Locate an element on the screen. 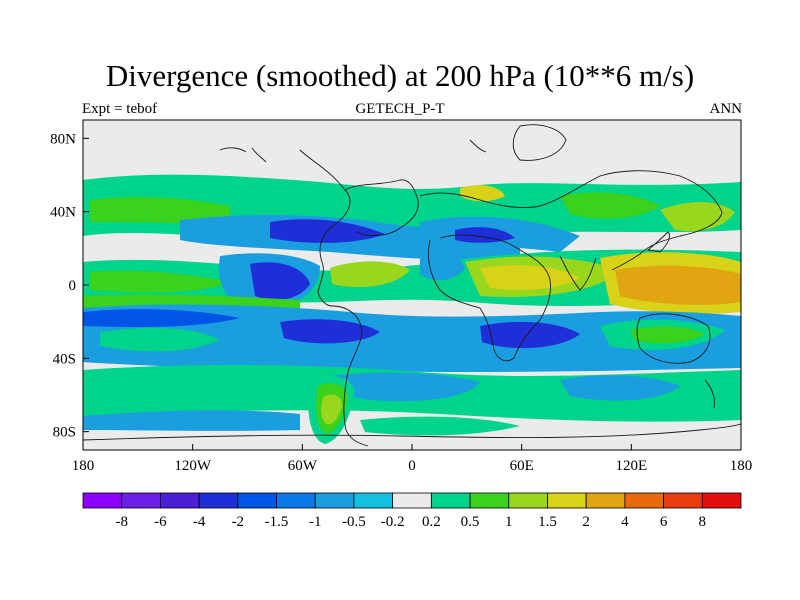 The height and width of the screenshot is (600, 800). x-tick-label: 120W is located at coordinates (193, 466).